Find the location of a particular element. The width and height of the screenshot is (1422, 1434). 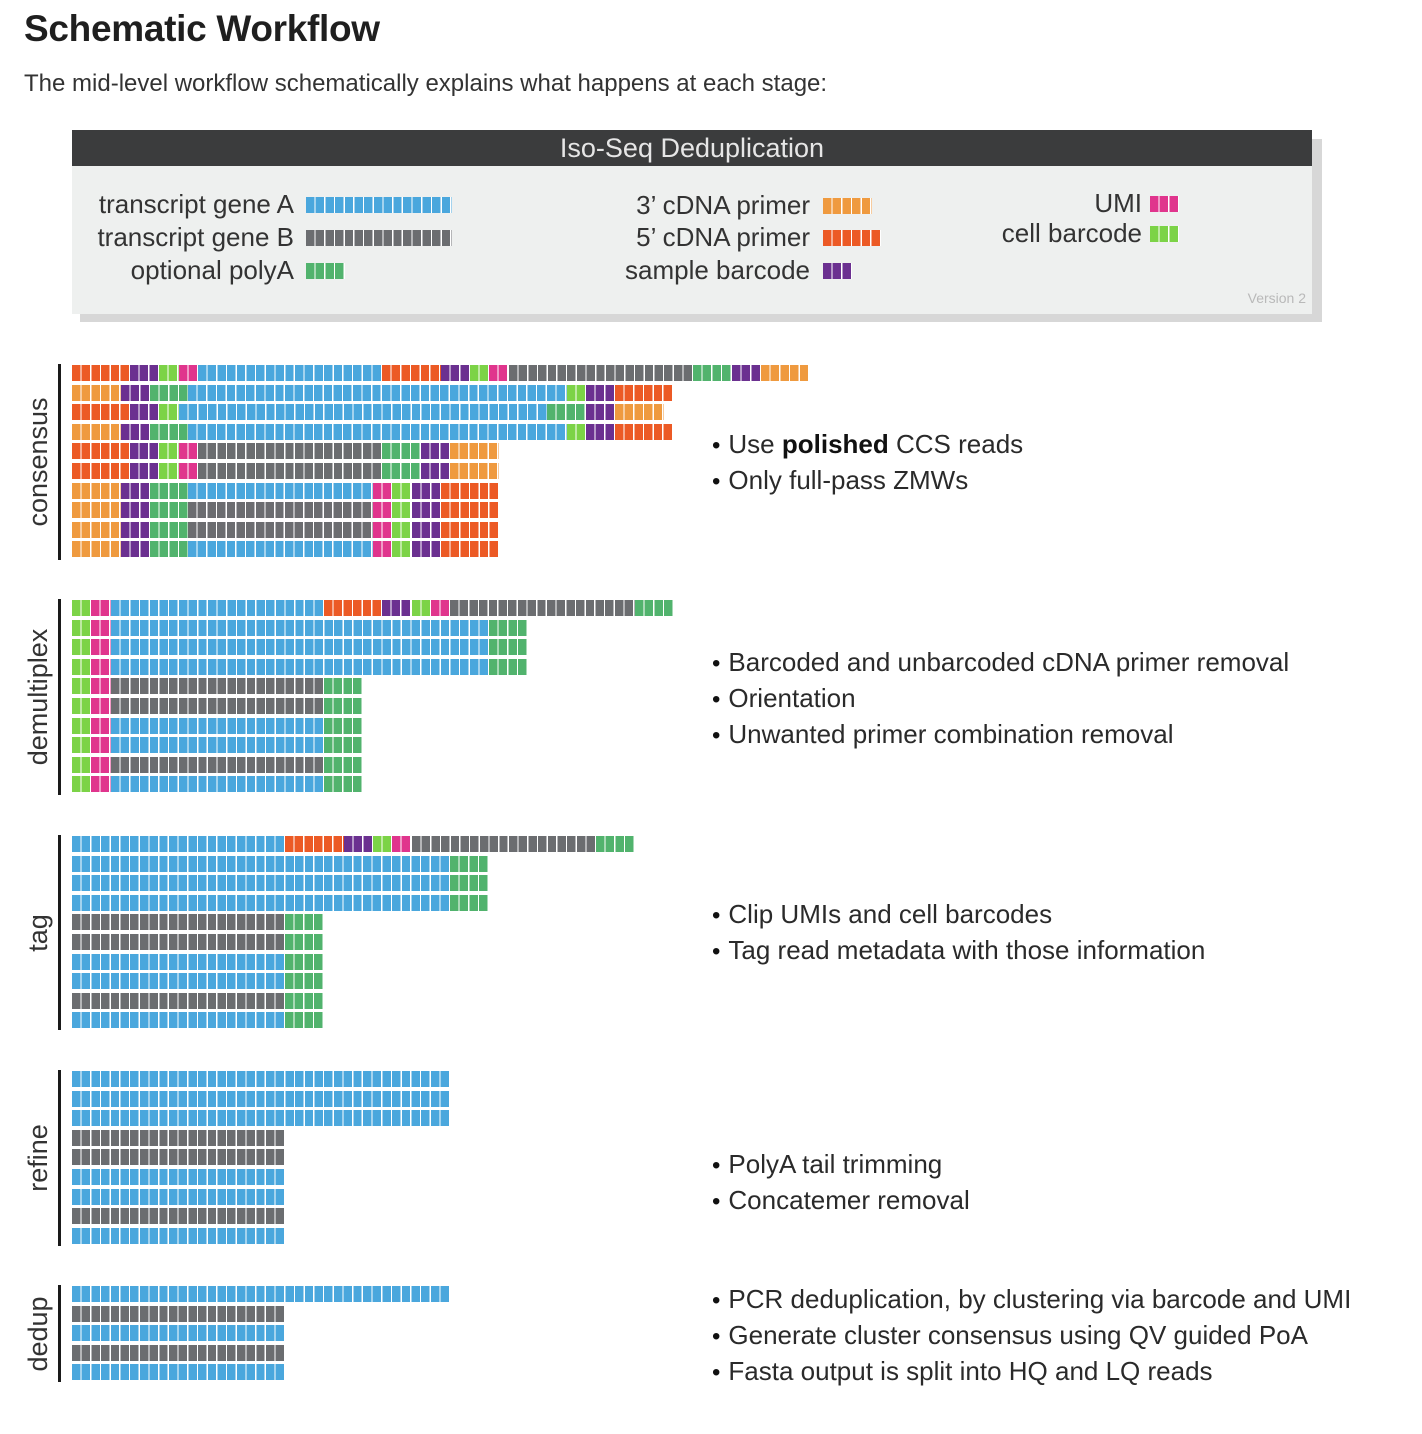

bullet-item: Only full-pass ZMWs is located at coordinates (867, 481).